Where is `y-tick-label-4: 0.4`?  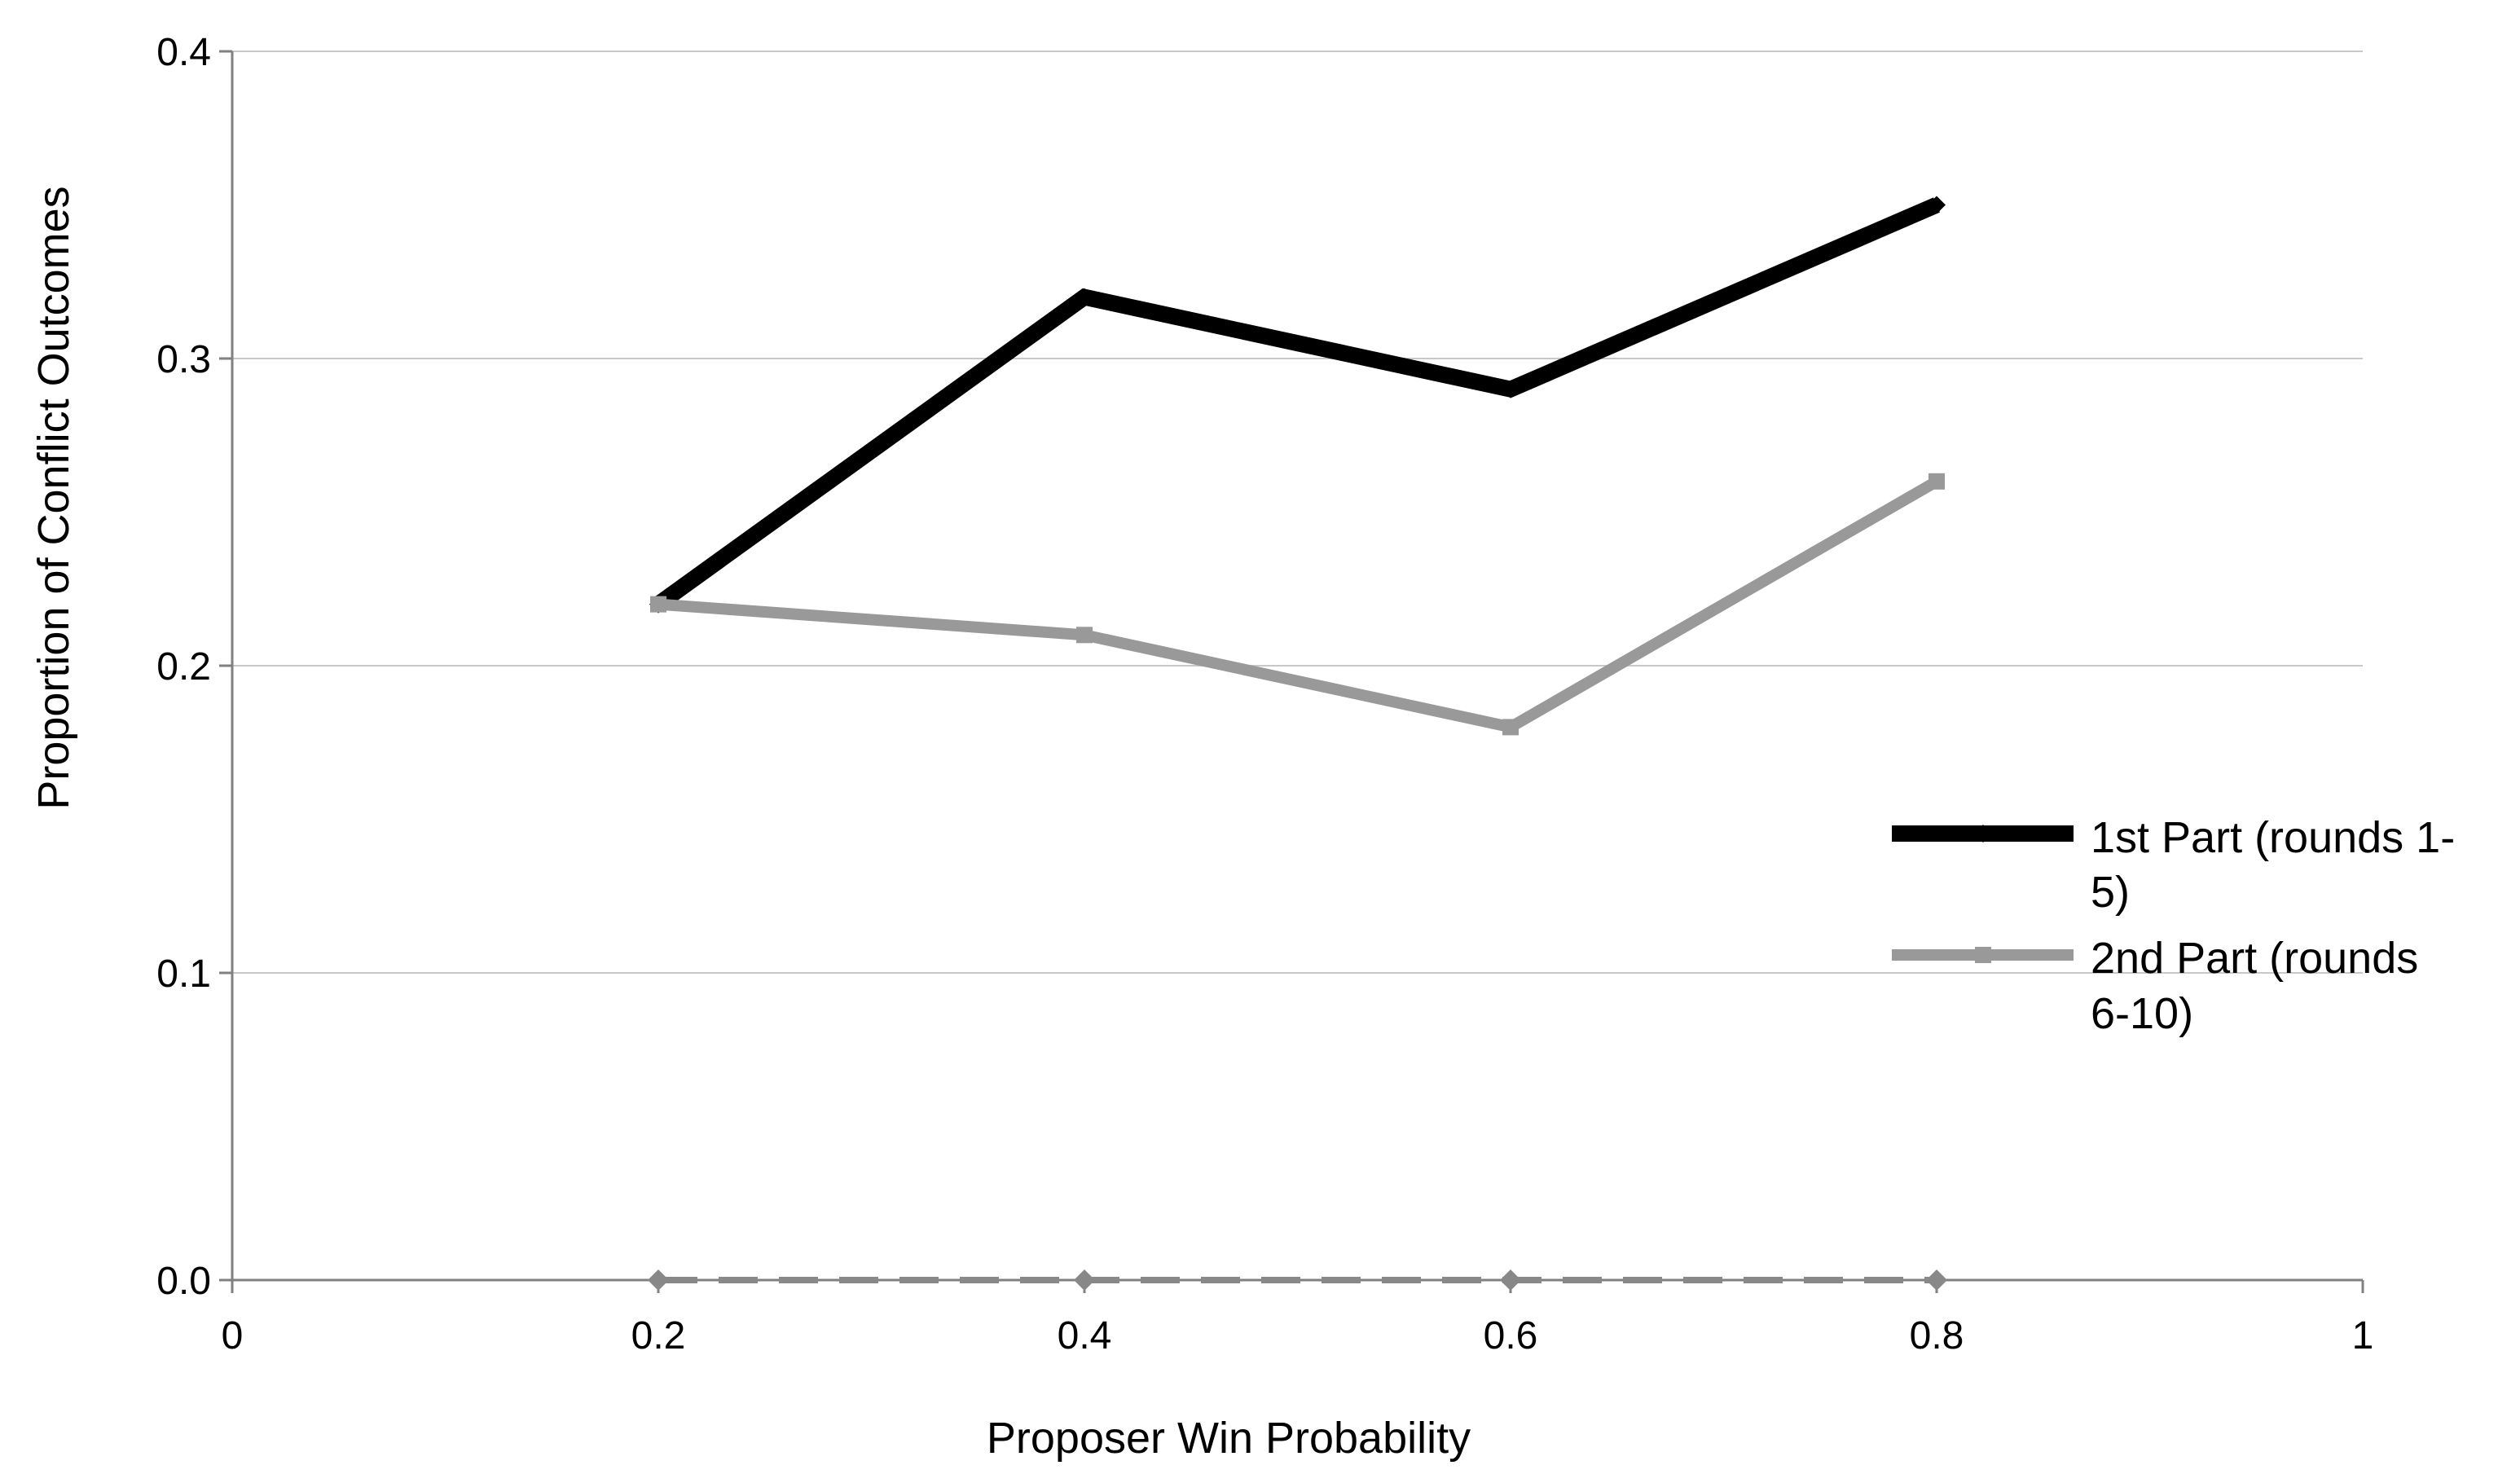
y-tick-label-4: 0.4 is located at coordinates (183, 52).